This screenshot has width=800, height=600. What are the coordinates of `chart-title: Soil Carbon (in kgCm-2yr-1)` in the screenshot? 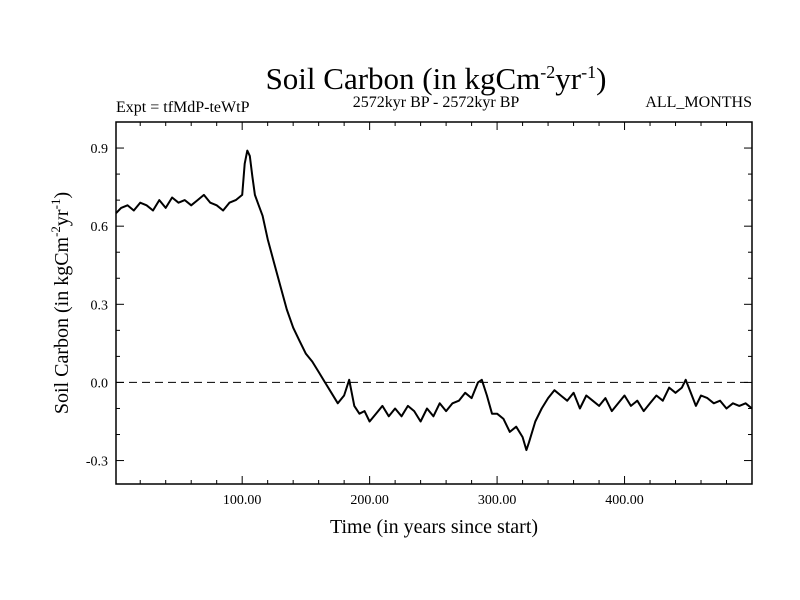 It's located at (436, 78).